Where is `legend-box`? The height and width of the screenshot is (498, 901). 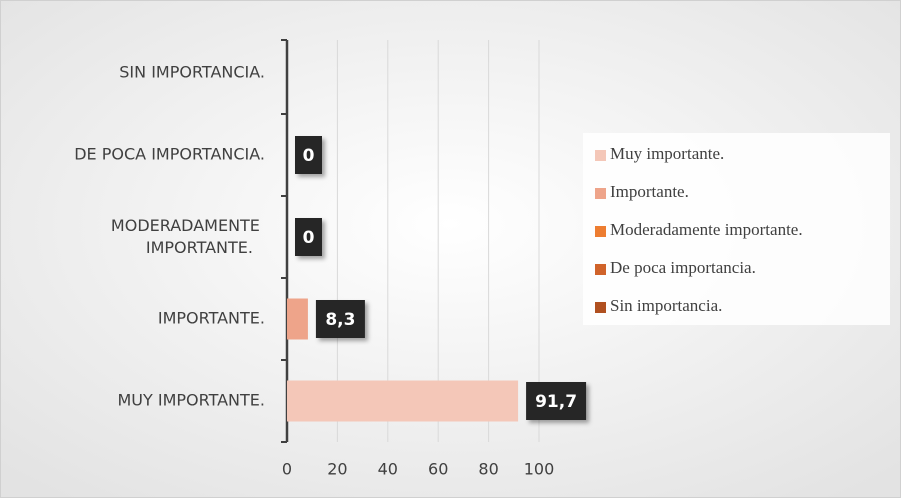
legend-box is located at coordinates (736, 229).